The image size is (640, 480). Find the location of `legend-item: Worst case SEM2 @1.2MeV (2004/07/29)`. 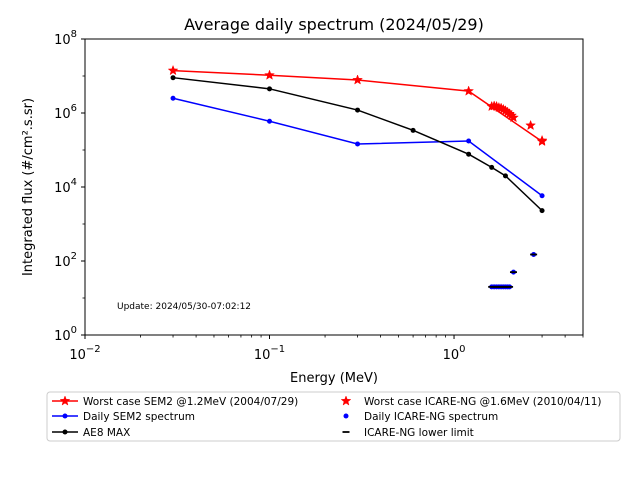

legend-item: Worst case SEM2 @1.2MeV (2004/07/29) is located at coordinates (175, 401).